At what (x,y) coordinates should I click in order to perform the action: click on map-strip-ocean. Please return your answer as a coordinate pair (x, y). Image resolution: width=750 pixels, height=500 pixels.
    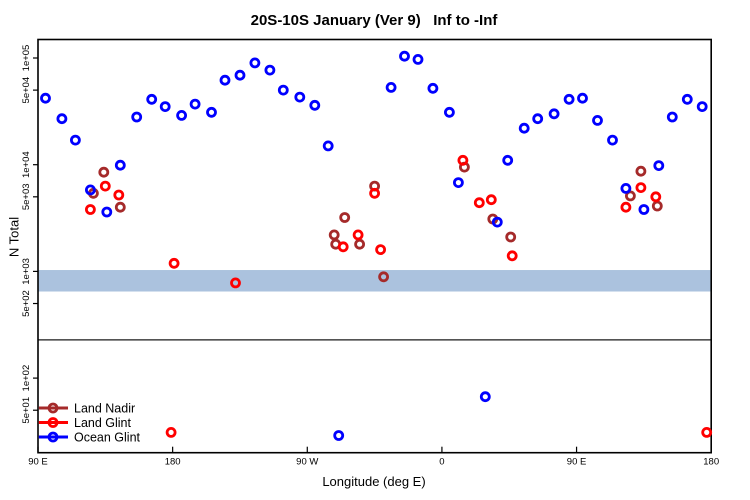
    Looking at the image, I should click on (375, 281).